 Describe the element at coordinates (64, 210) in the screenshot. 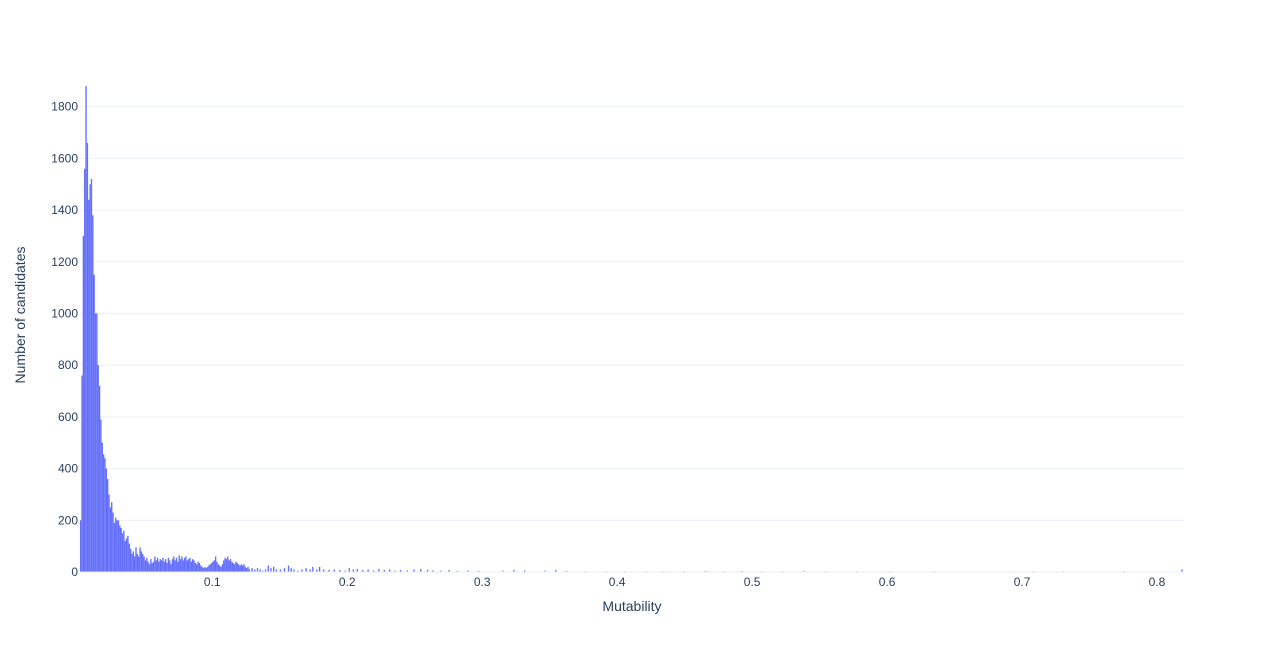

I see `y-tick-label: 1400` at that location.